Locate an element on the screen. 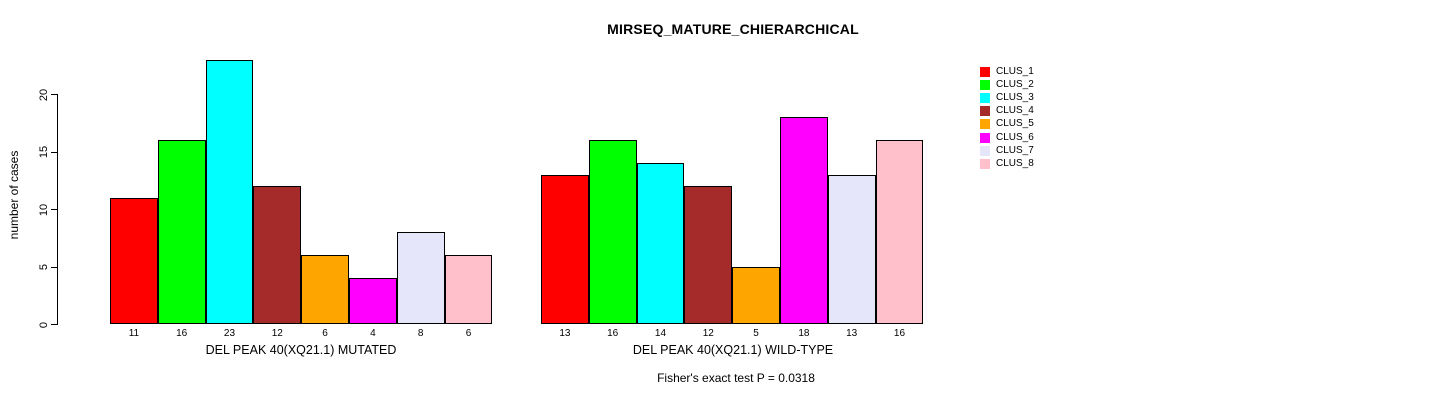 The image size is (1440, 400). legend-row: CLUS_5 is located at coordinates (1007, 124).